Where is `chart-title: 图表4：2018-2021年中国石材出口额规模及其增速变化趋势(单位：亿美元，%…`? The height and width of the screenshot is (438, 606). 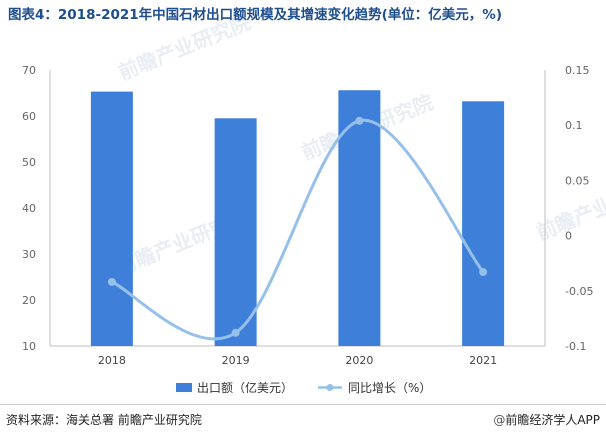
chart-title: 图表4：2018-2021年中国石材出口额规模及其增速变化趋势(单位：亿美元，%… is located at coordinates (255, 15).